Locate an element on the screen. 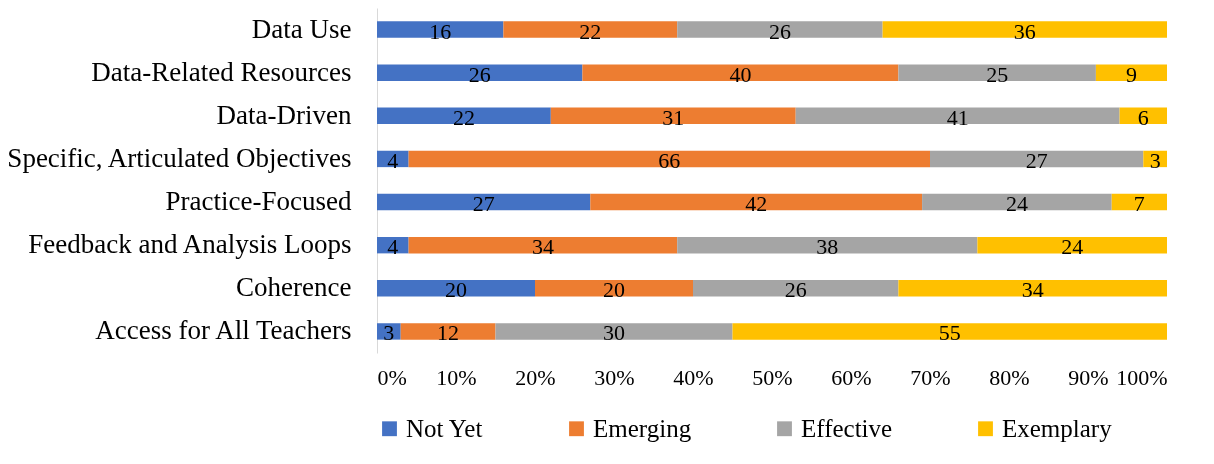 This screenshot has width=1214, height=464. data-label: 40 is located at coordinates (740, 74).